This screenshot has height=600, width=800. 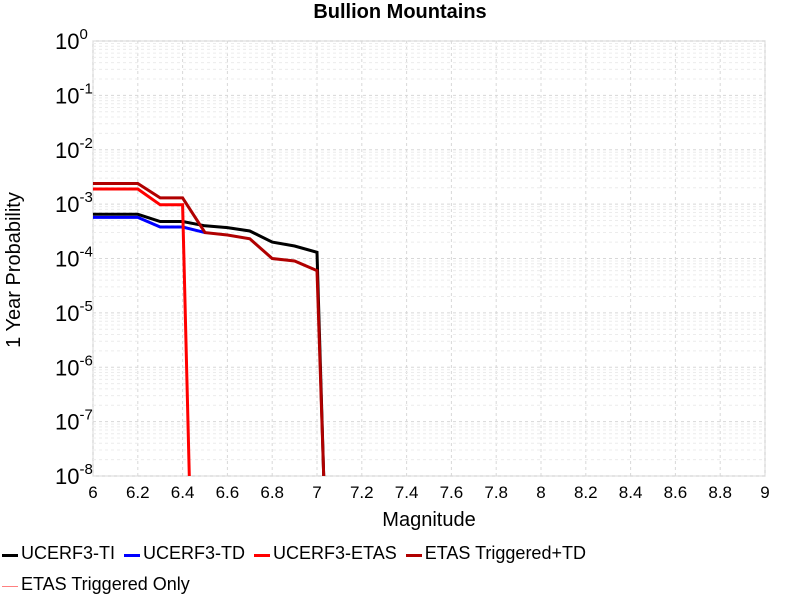 What do you see at coordinates (142, 332) in the screenshot?
I see `series-line-ucerf3-etas` at bounding box center [142, 332].